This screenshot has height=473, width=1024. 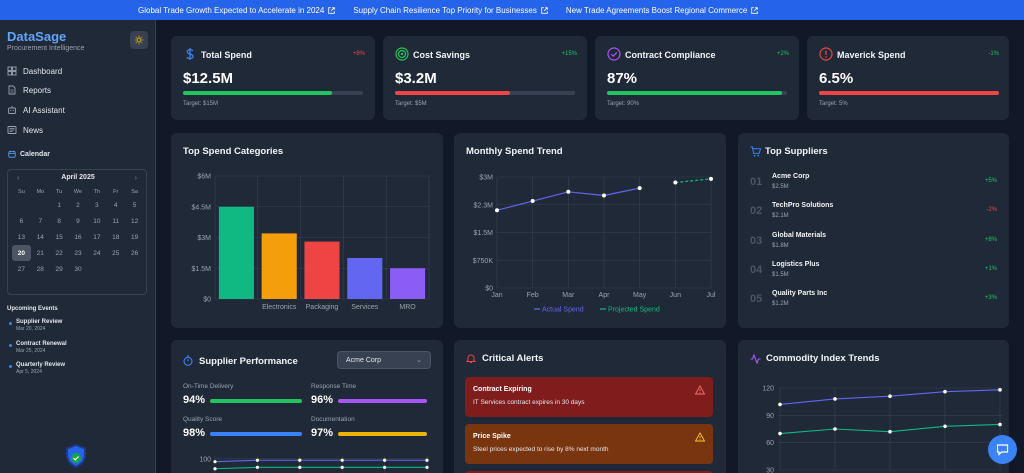 I want to click on event-item: Contract Renewal Mar 25, 2024, so click(x=38, y=347).